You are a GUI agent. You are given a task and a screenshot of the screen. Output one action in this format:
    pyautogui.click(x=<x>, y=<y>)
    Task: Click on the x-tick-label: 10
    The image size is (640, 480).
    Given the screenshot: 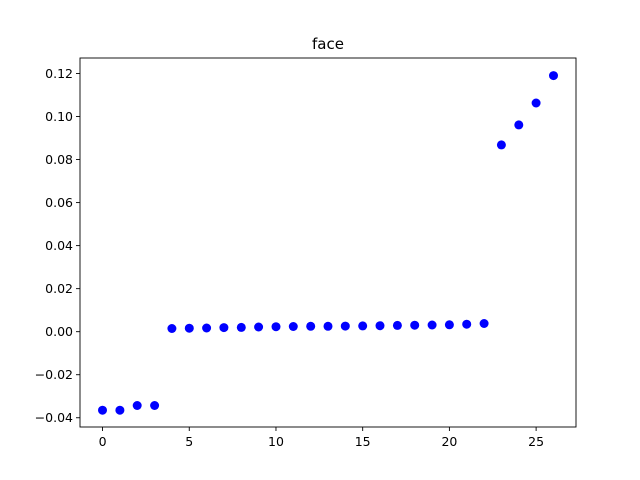 What is the action you would take?
    pyautogui.click(x=276, y=441)
    